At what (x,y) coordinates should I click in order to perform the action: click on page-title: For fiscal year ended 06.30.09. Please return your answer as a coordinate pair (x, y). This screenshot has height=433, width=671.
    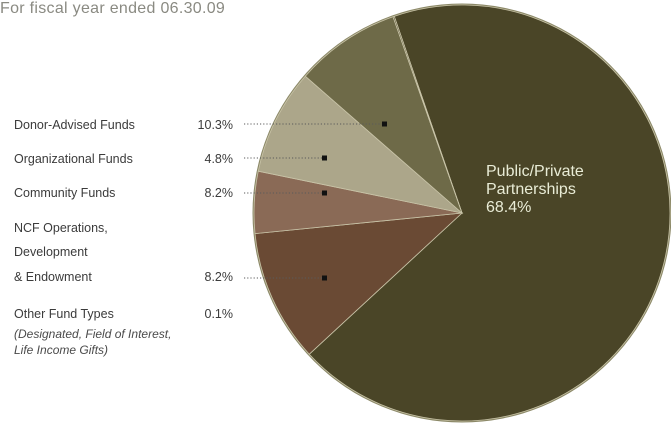
    Looking at the image, I should click on (113, 8).